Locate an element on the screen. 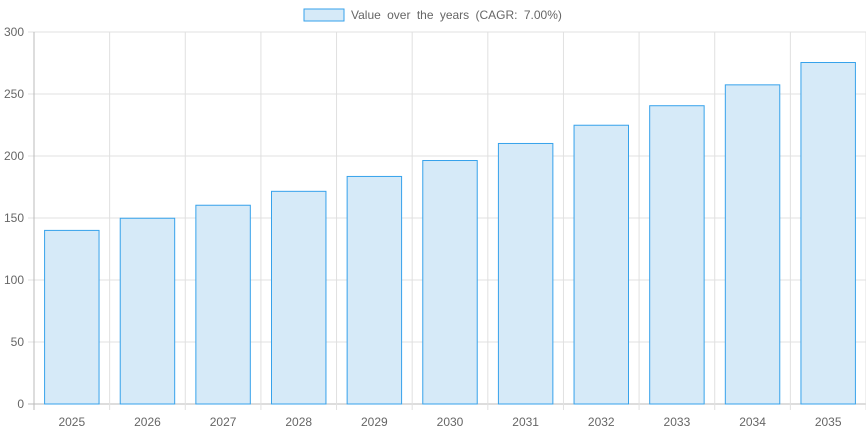  bar-2034 is located at coordinates (752, 244).